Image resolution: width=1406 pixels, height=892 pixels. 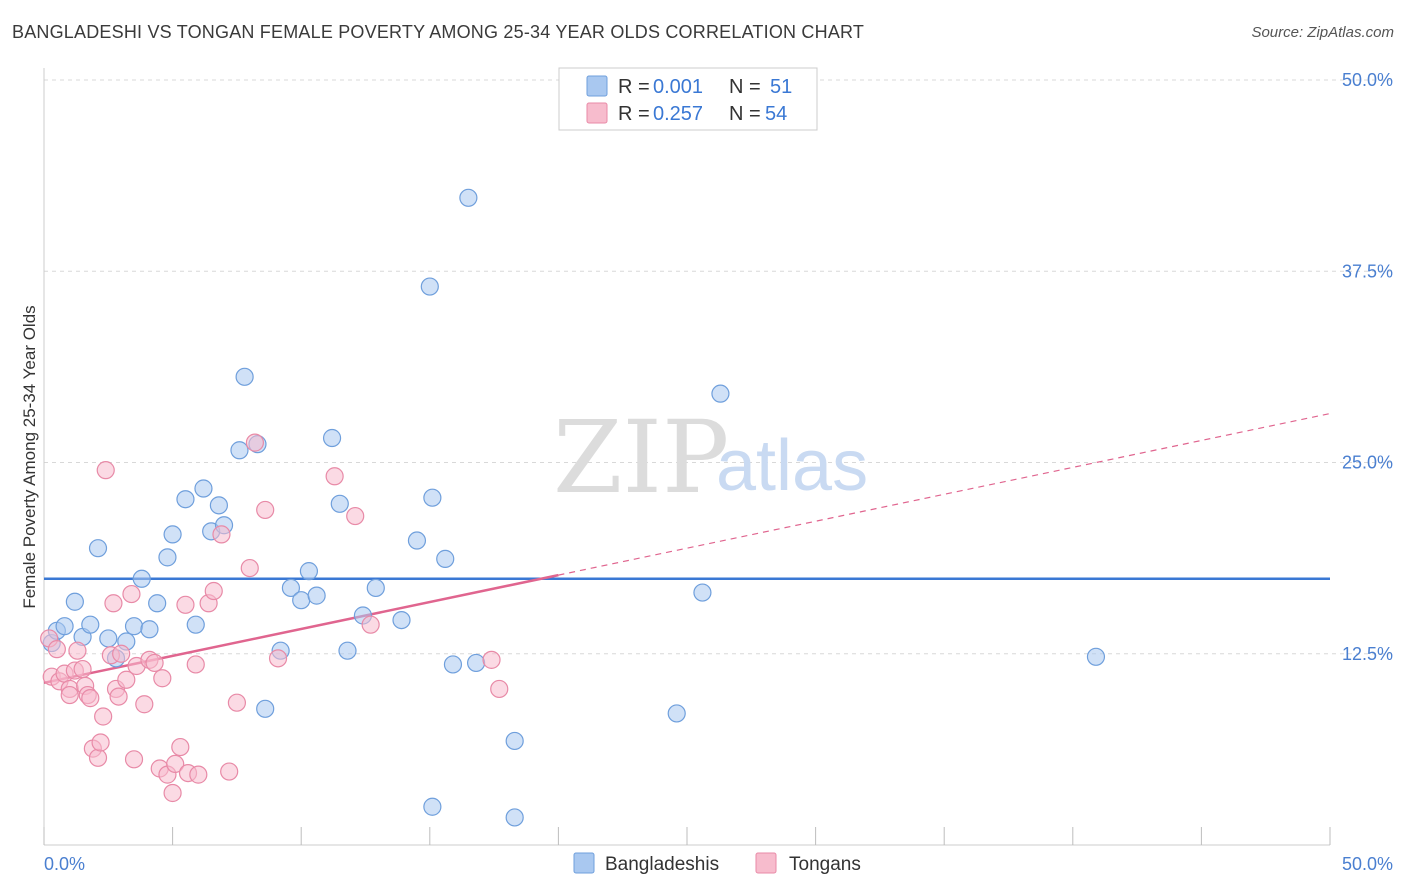 I want to click on y-tick-label-1: 25.0%, so click(x=1367, y=463).